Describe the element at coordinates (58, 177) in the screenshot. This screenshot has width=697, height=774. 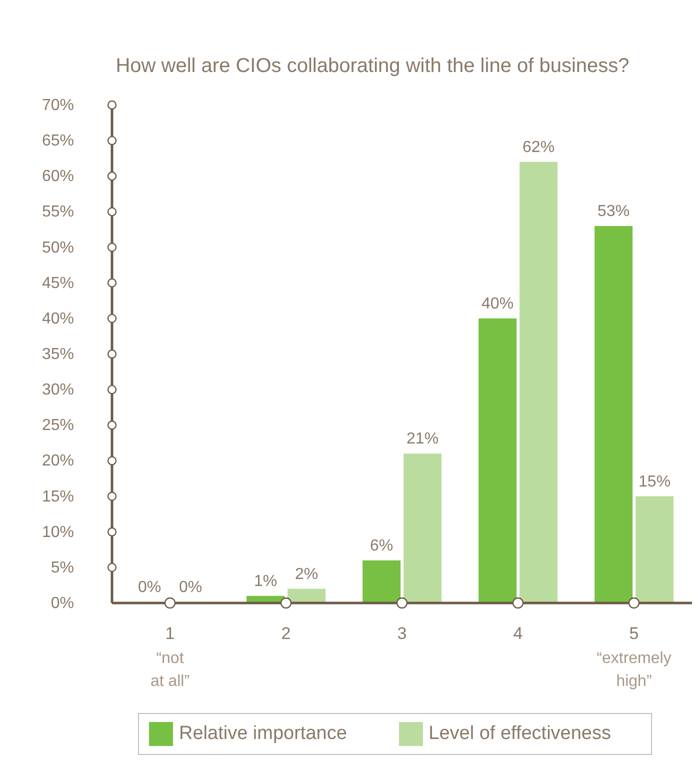
I see `y-tick-label: 60%` at that location.